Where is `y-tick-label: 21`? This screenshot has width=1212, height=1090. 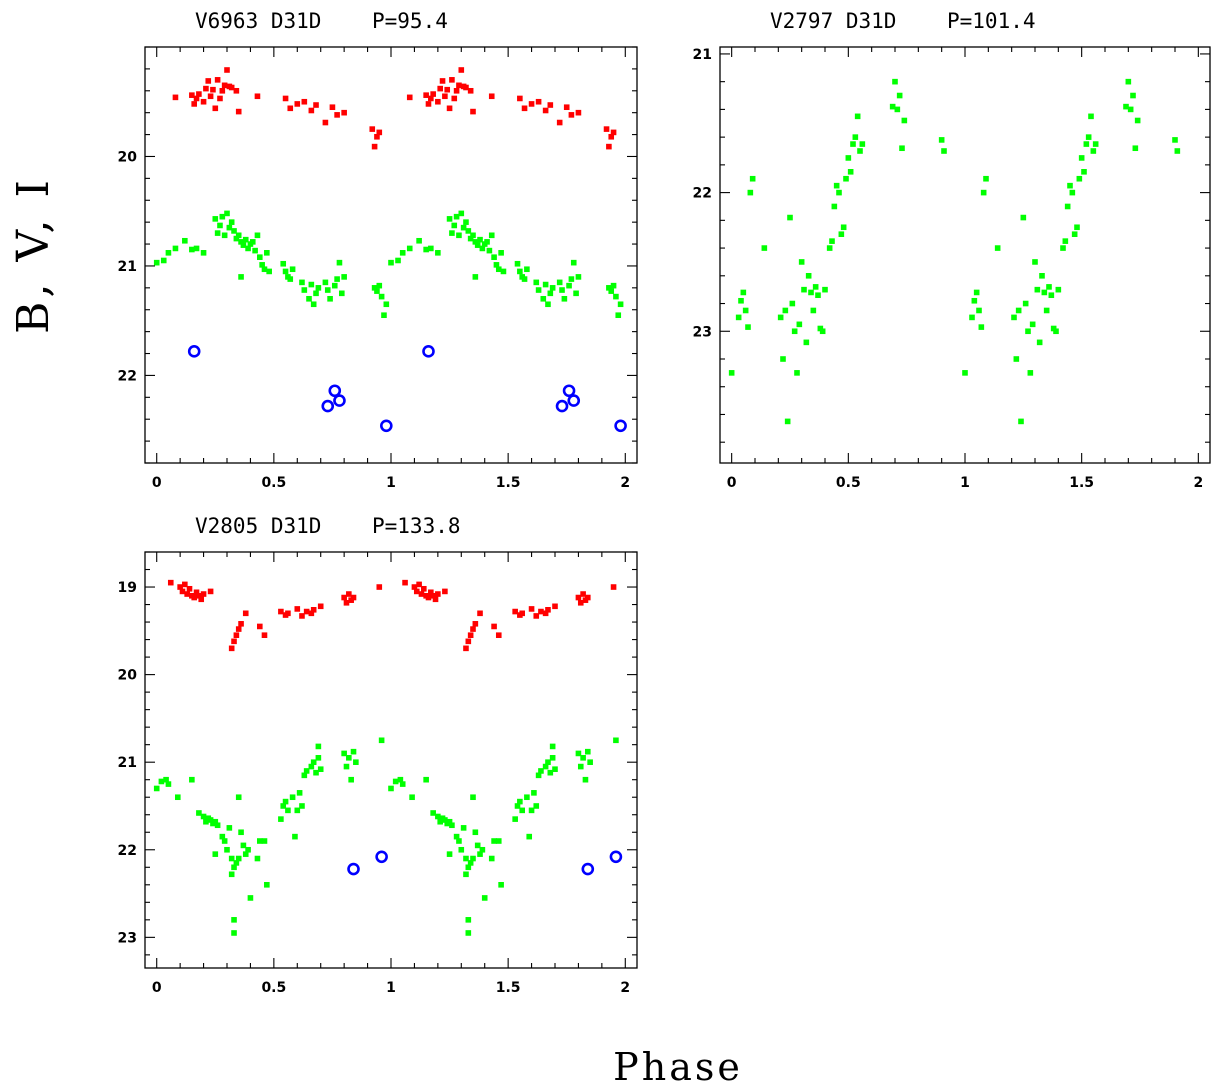 y-tick-label: 21 is located at coordinates (702, 55).